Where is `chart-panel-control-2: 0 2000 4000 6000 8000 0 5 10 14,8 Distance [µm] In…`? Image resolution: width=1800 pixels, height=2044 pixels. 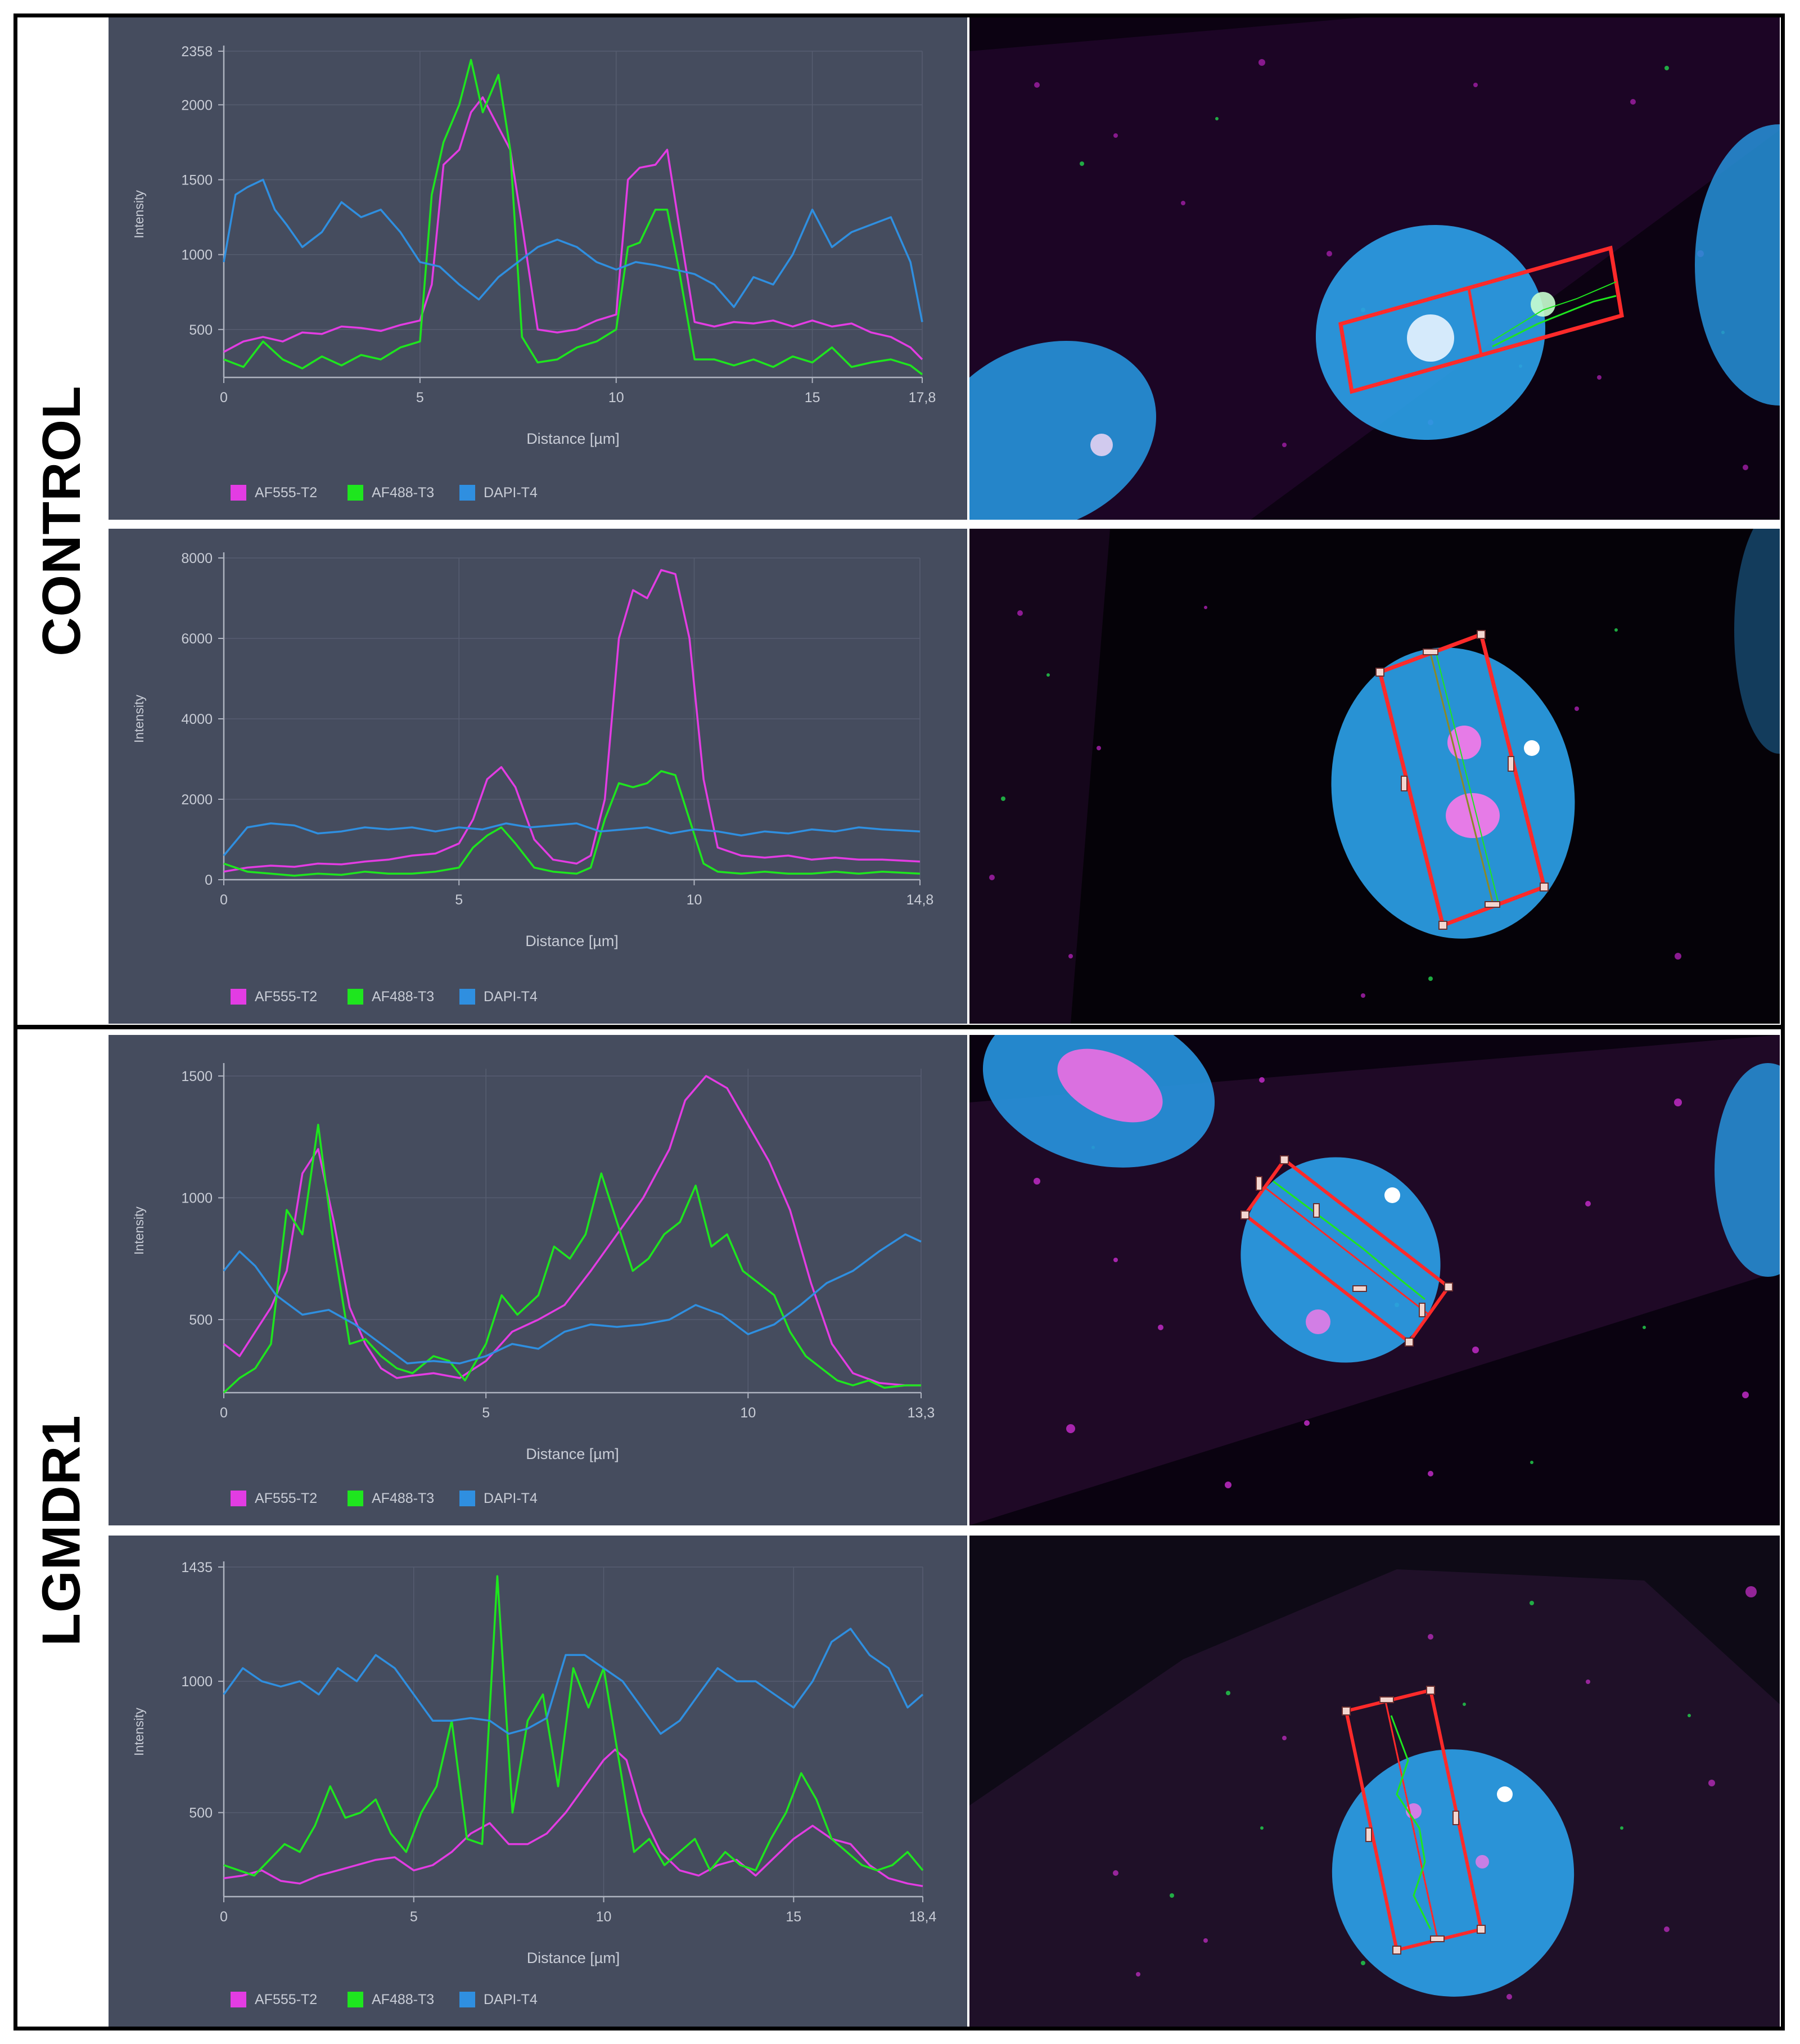 chart-panel-control-2: 0 2000 4000 6000 8000 0 5 10 14,8 Distance [µm] In… is located at coordinates (538, 776).